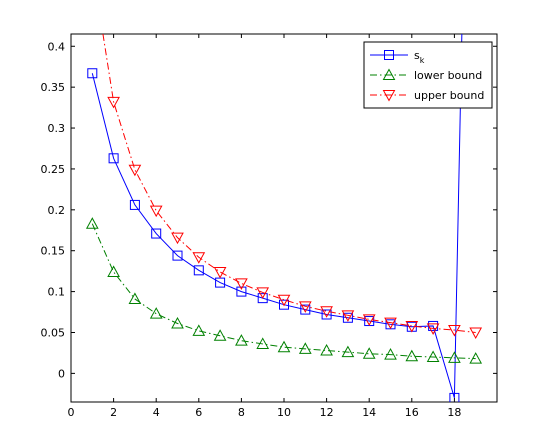  What do you see at coordinates (369, 412) in the screenshot?
I see `x-tick-label: 14` at bounding box center [369, 412].